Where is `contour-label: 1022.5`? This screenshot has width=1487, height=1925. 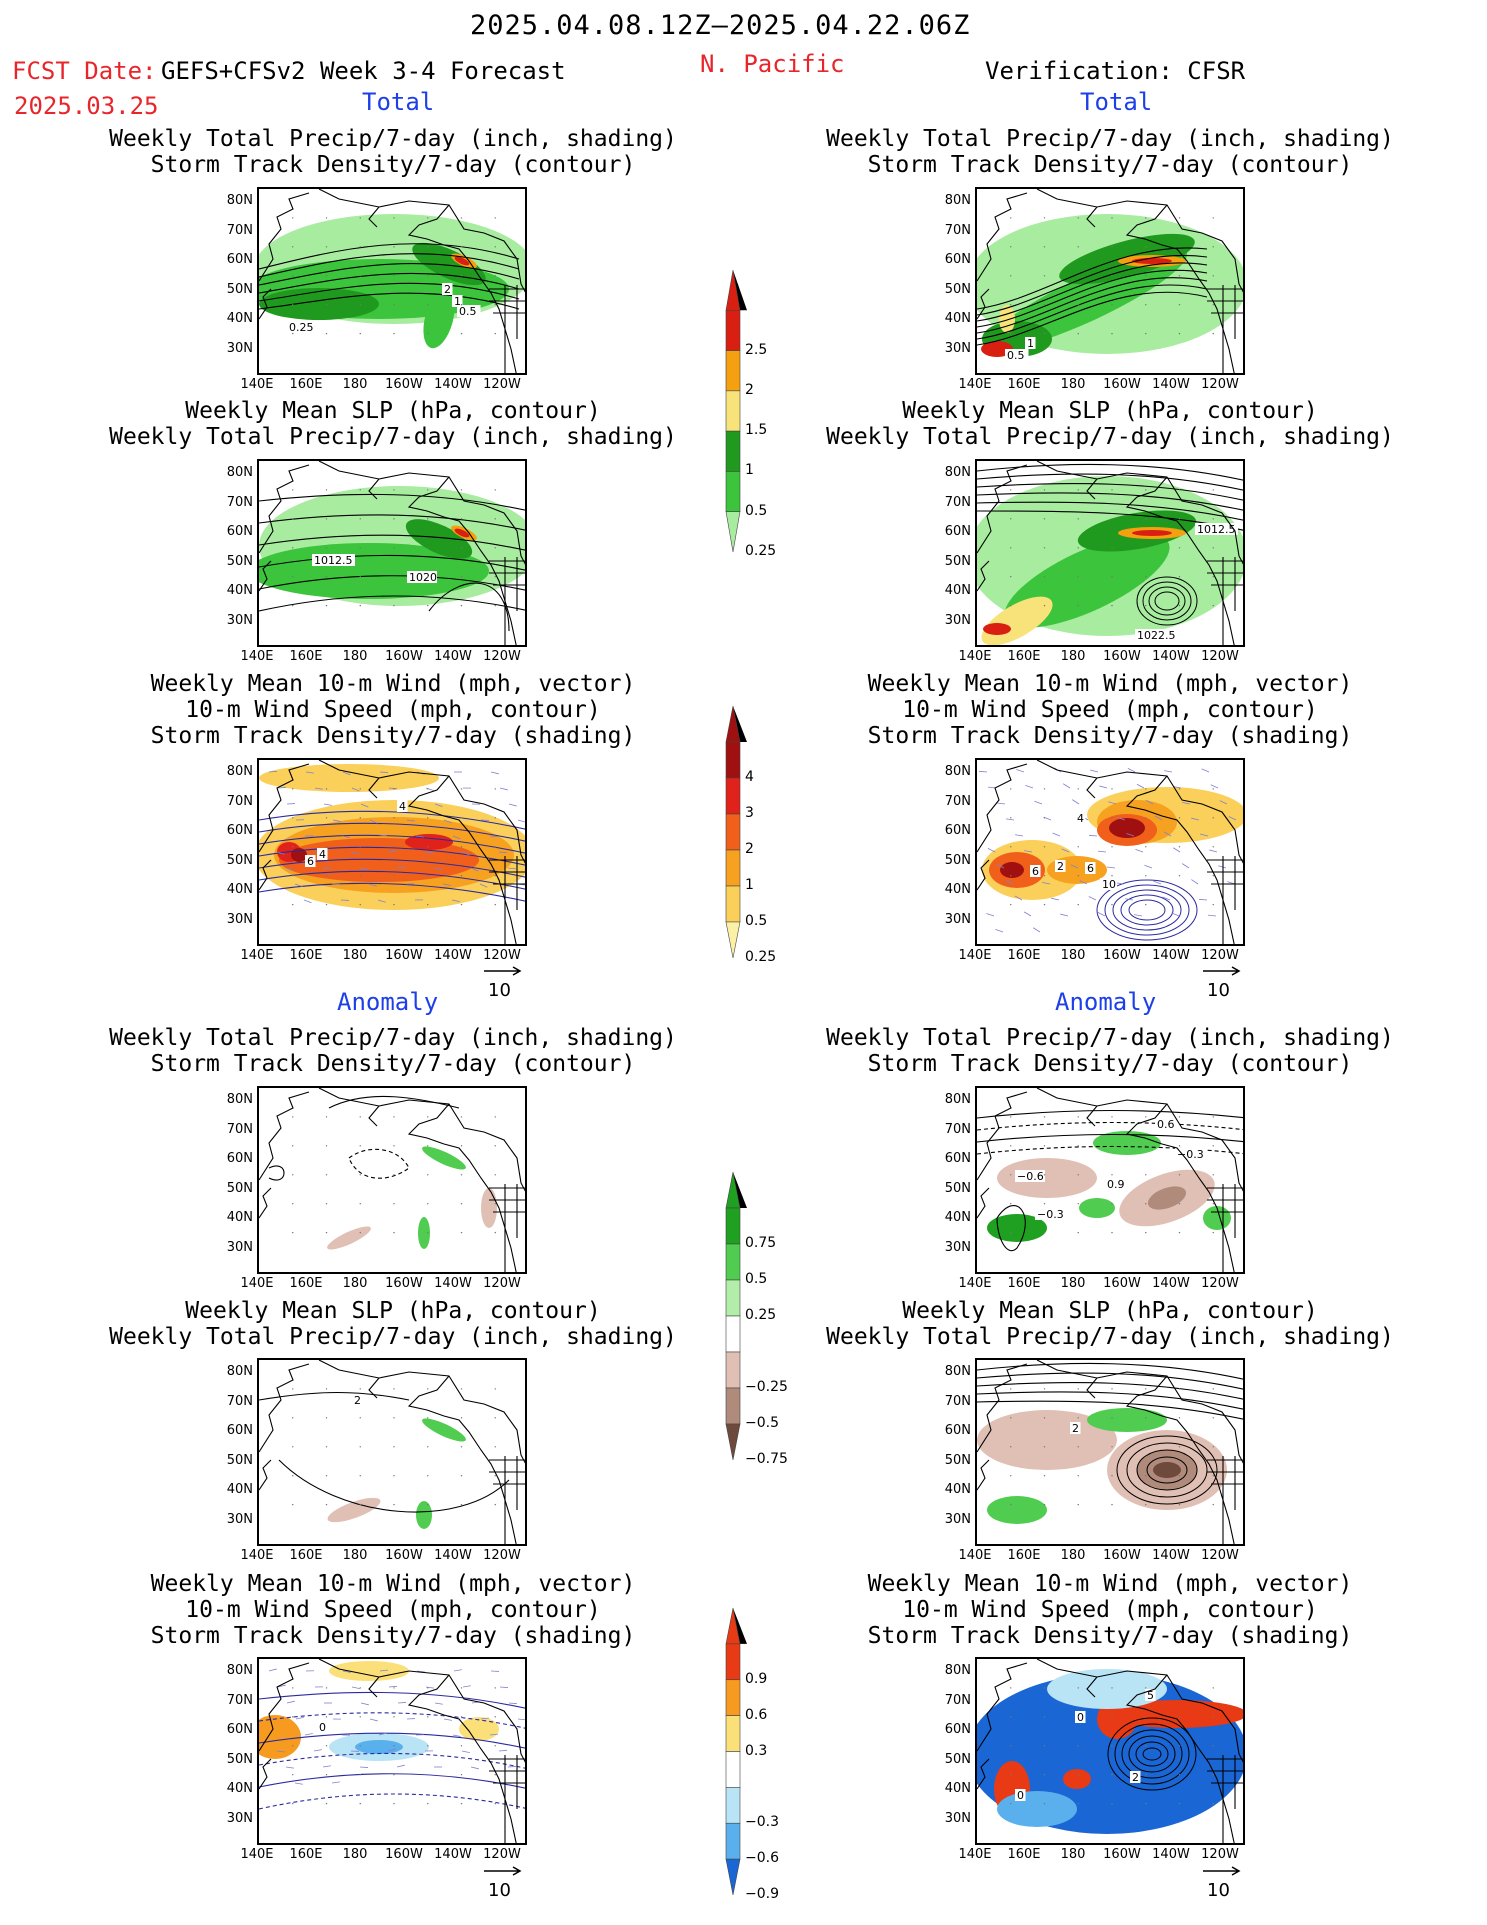 contour-label: 1022.5 is located at coordinates (1156, 635).